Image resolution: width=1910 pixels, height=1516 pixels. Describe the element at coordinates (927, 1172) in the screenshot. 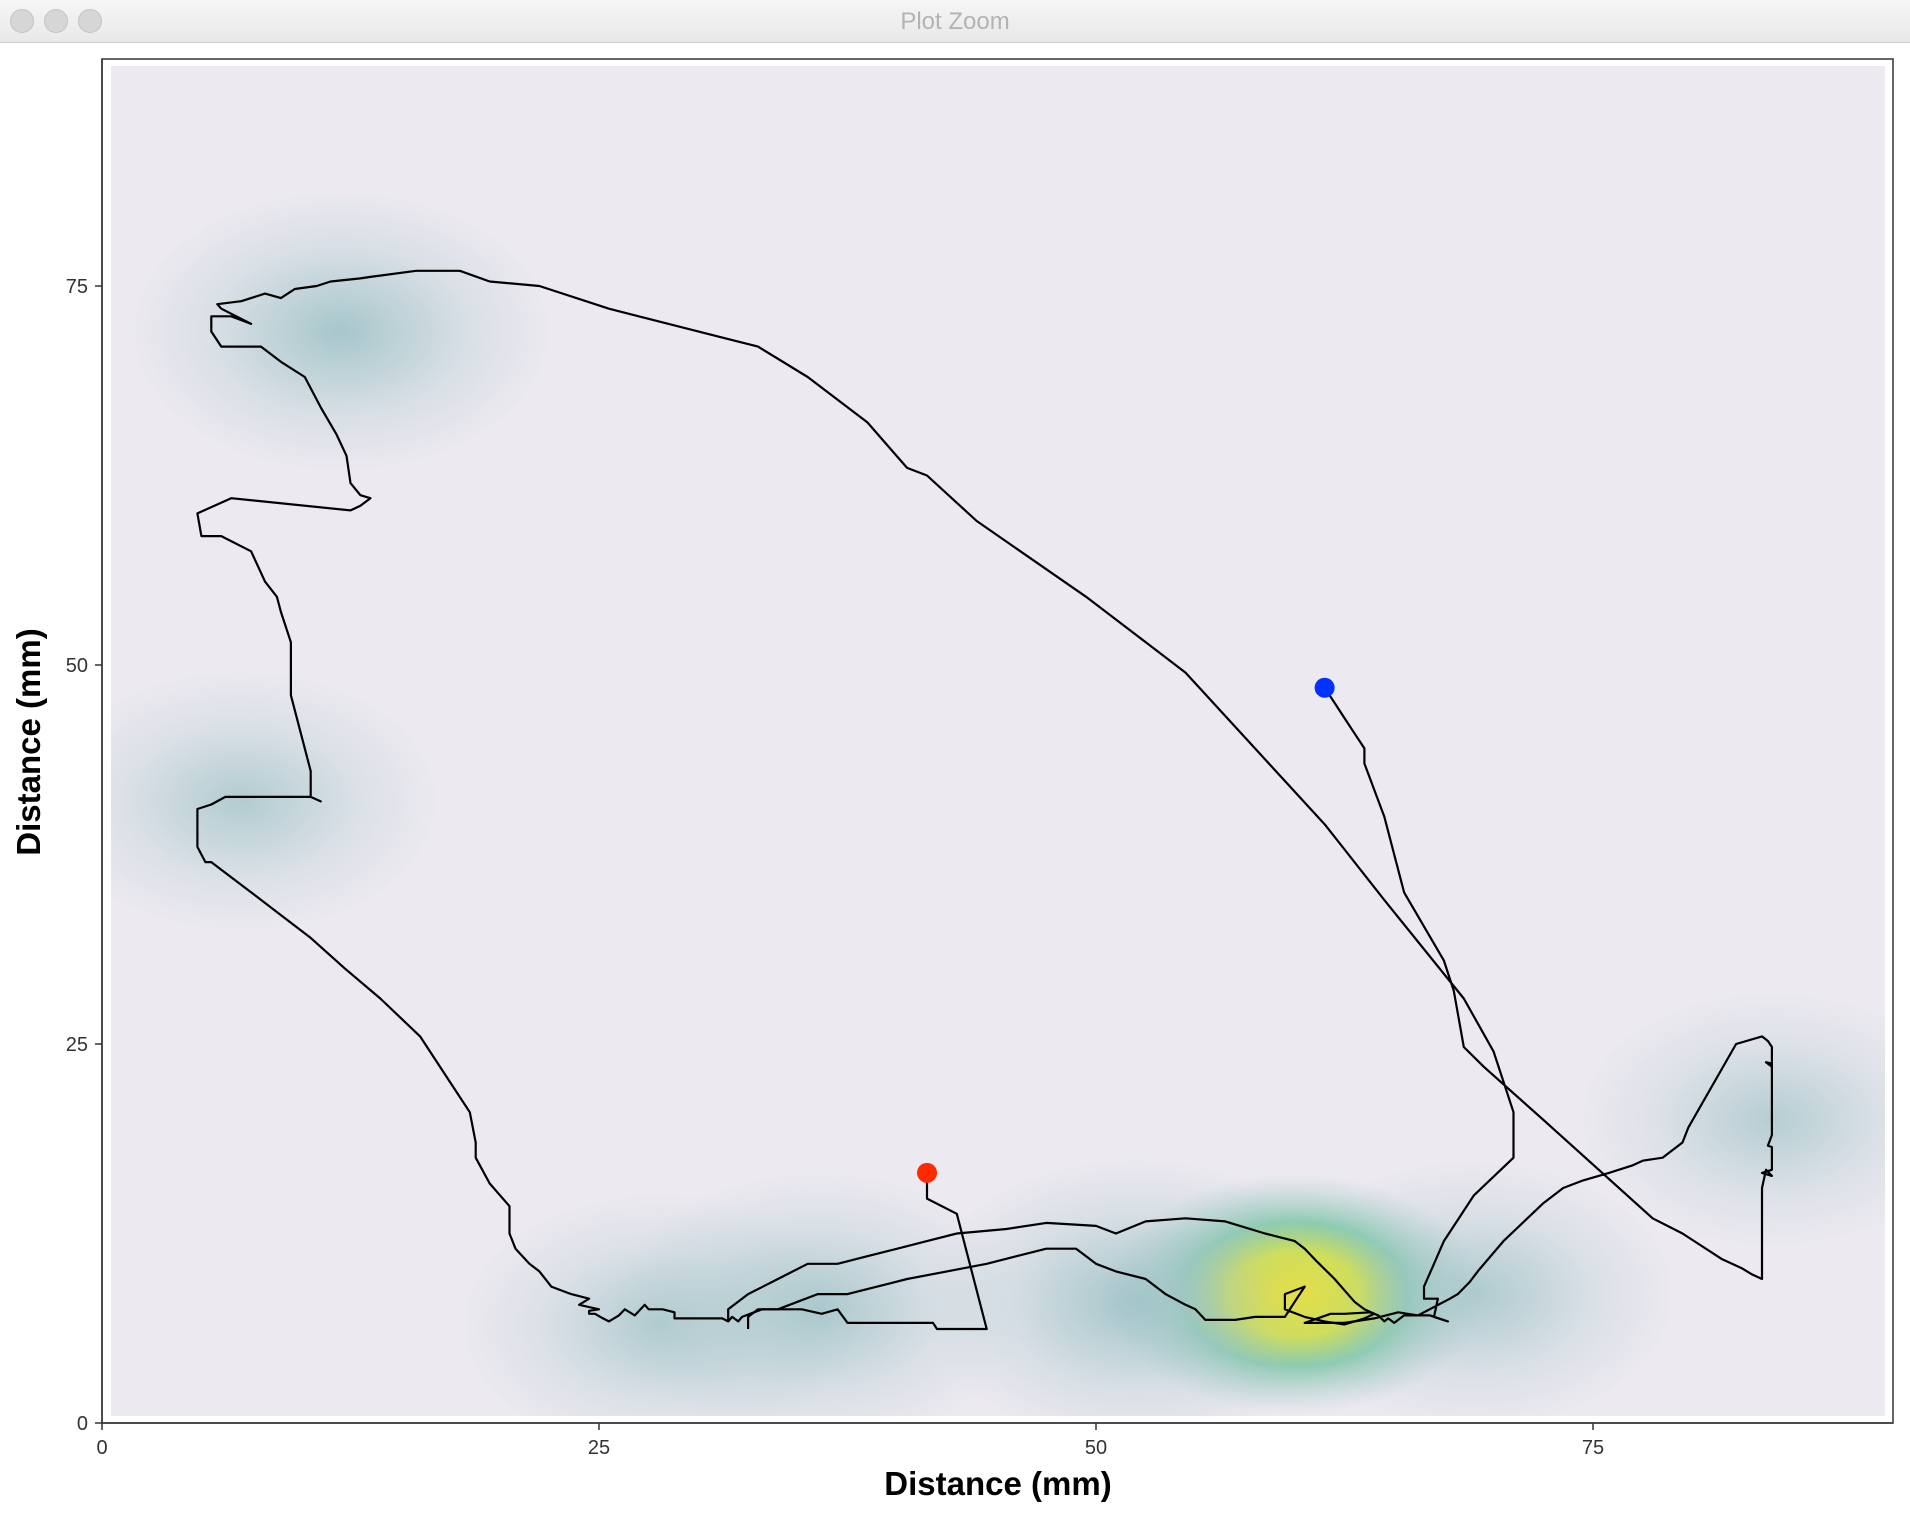

I see `start-point-marker` at that location.